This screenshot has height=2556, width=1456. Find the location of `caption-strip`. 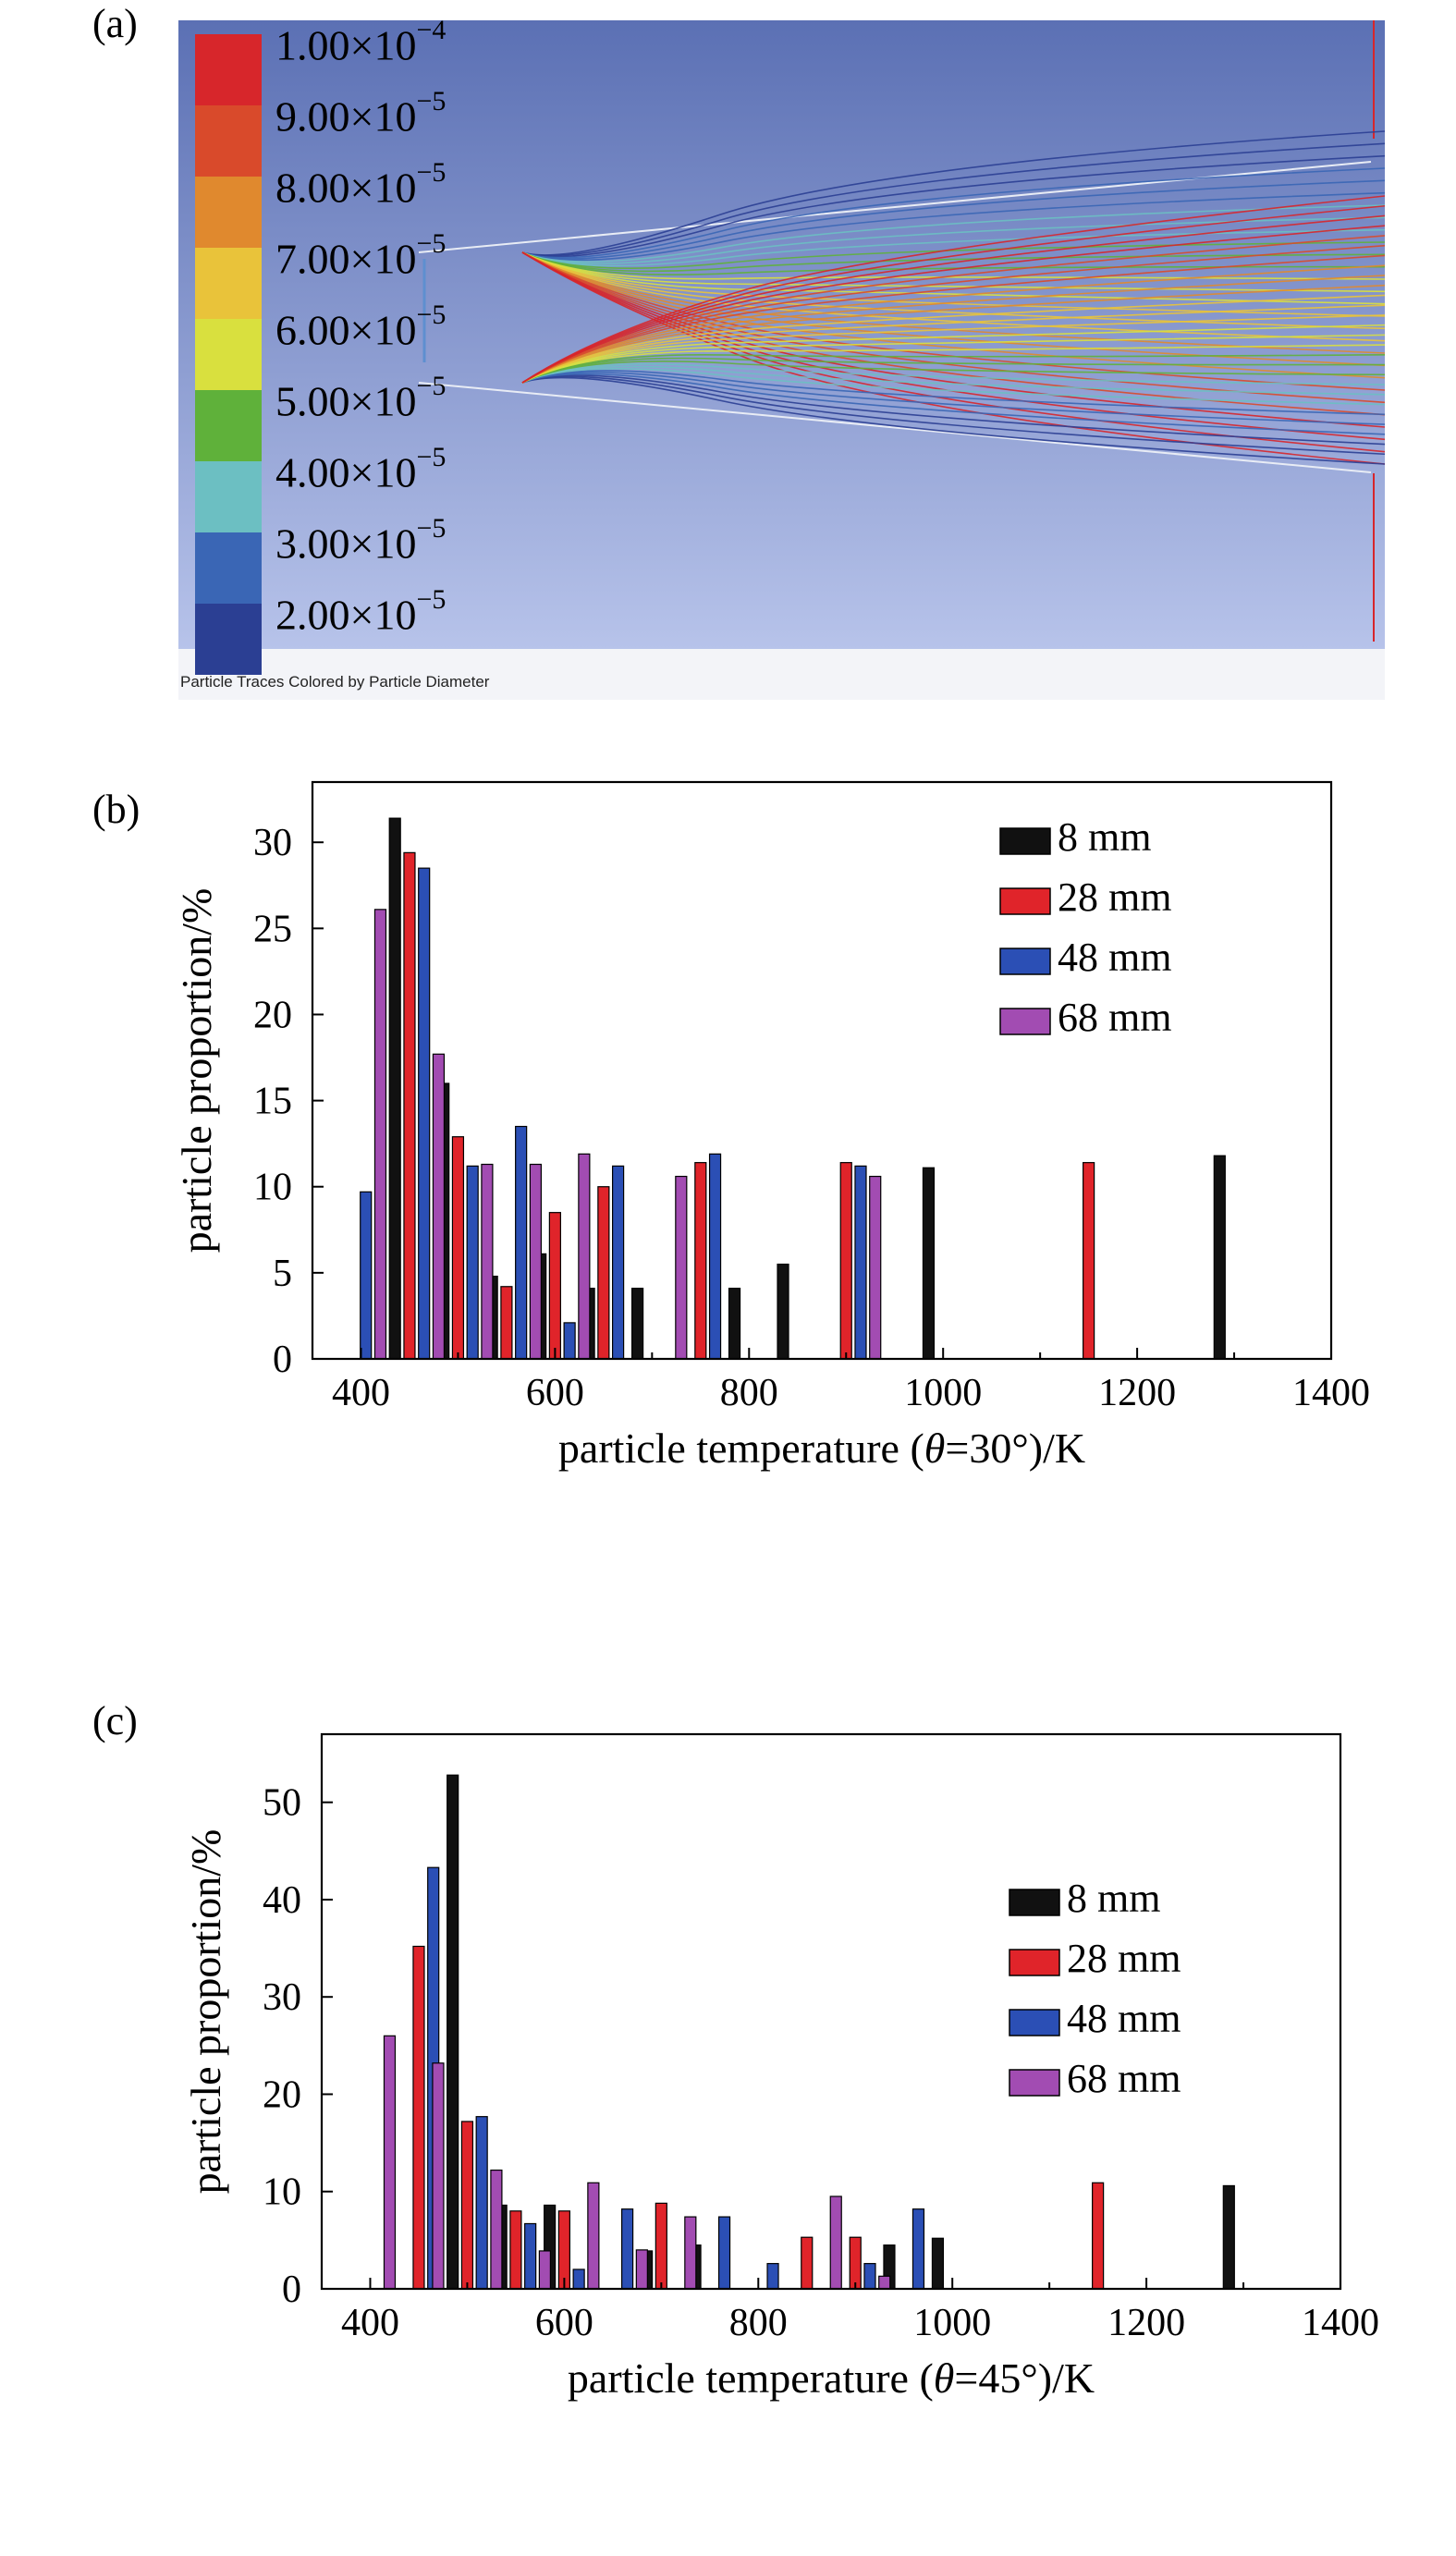

caption-strip is located at coordinates (781, 674).